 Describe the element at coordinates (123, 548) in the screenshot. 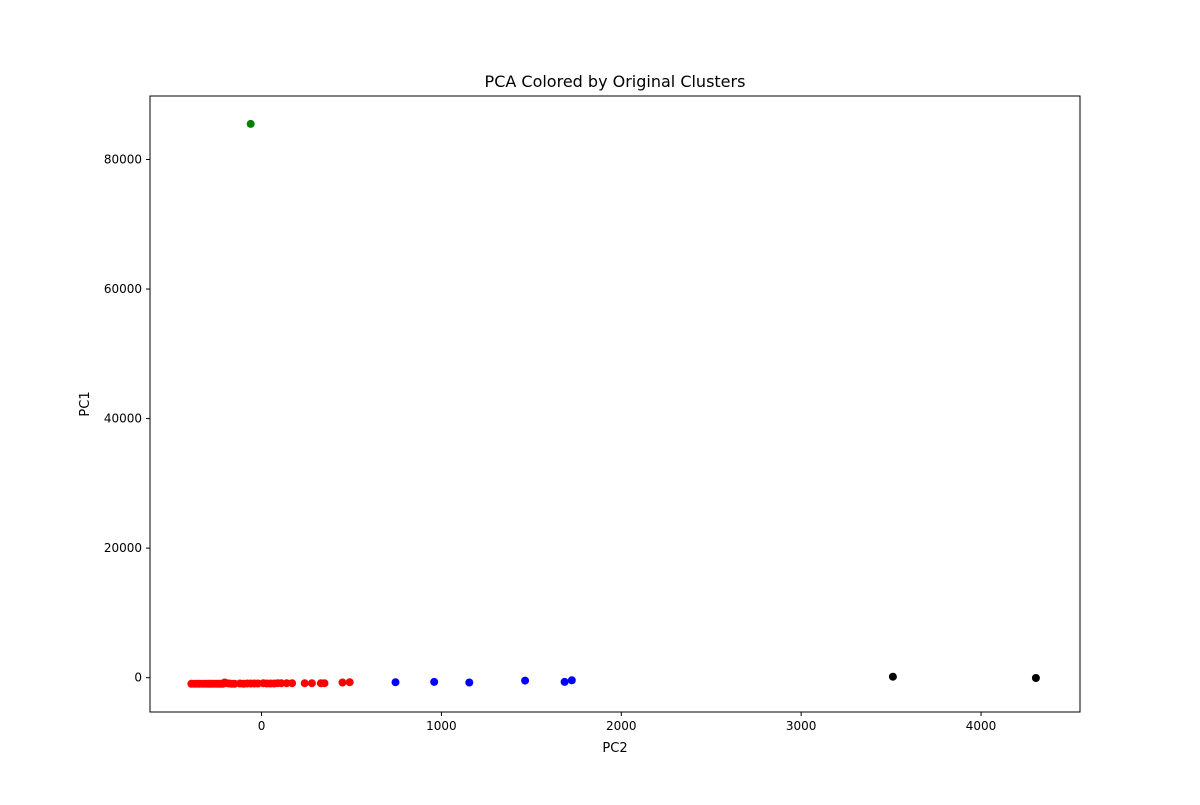

I see `y-tick-label-1: 20000` at that location.